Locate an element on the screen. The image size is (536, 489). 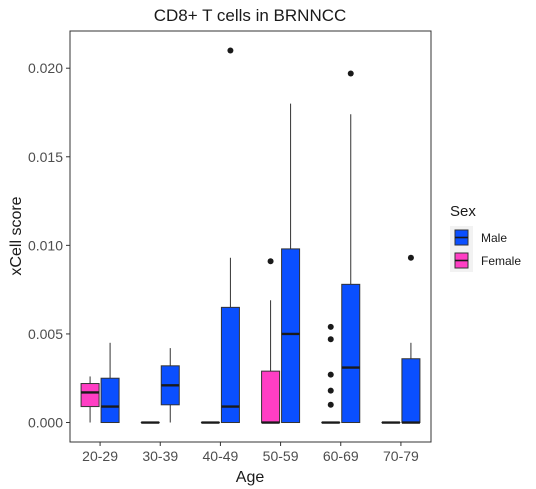
y-axis: 0.000 0.005 0.010 0.015 0.020 is located at coordinates (49, 245).